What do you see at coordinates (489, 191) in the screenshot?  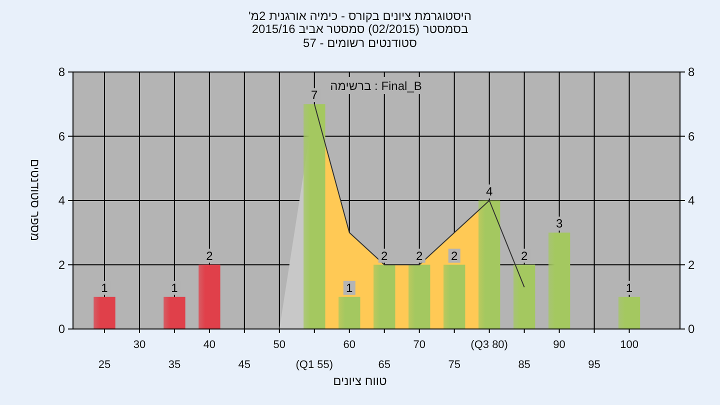 I see `data-label: 4` at bounding box center [489, 191].